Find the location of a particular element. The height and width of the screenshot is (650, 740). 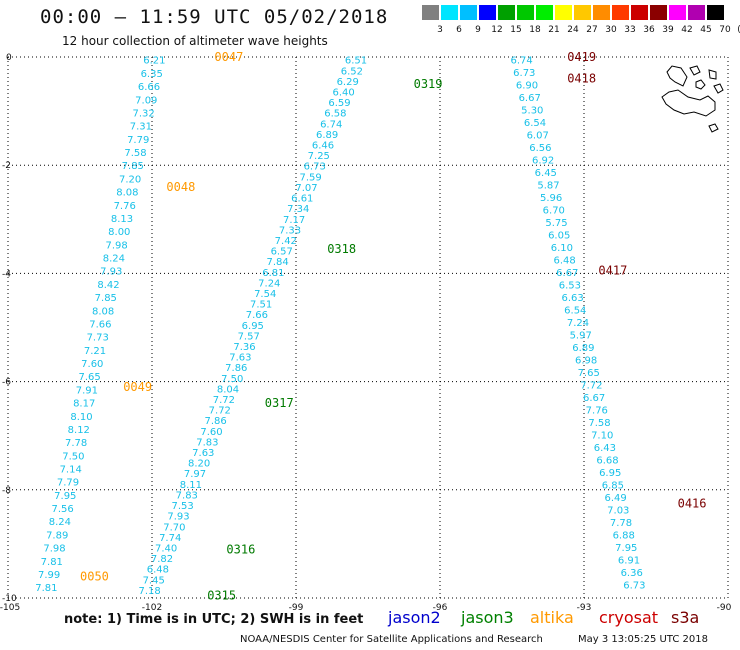

wave-height-value: 7.65 is located at coordinates (589, 373).